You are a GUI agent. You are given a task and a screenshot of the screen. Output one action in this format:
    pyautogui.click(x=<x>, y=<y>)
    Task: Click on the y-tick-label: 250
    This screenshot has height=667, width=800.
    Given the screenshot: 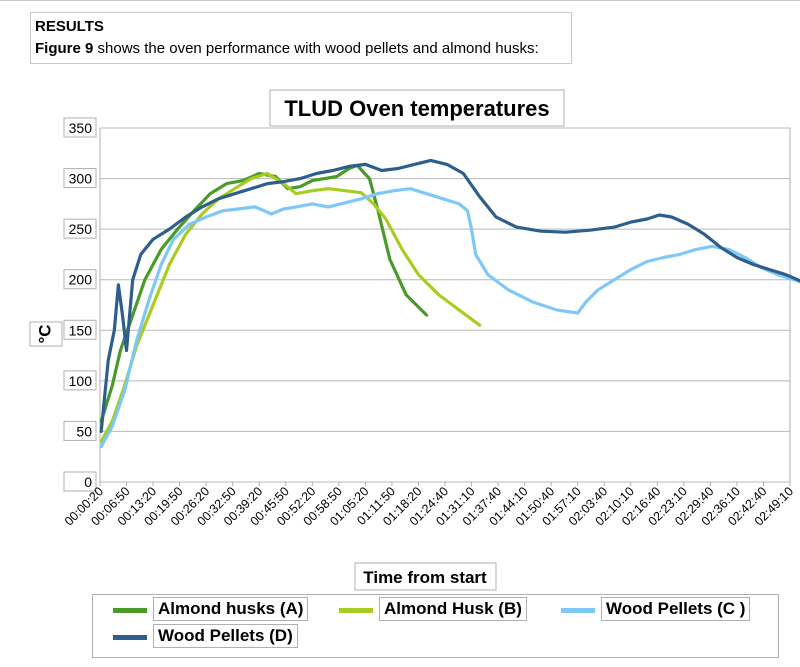 What is the action you would take?
    pyautogui.click(x=81, y=229)
    